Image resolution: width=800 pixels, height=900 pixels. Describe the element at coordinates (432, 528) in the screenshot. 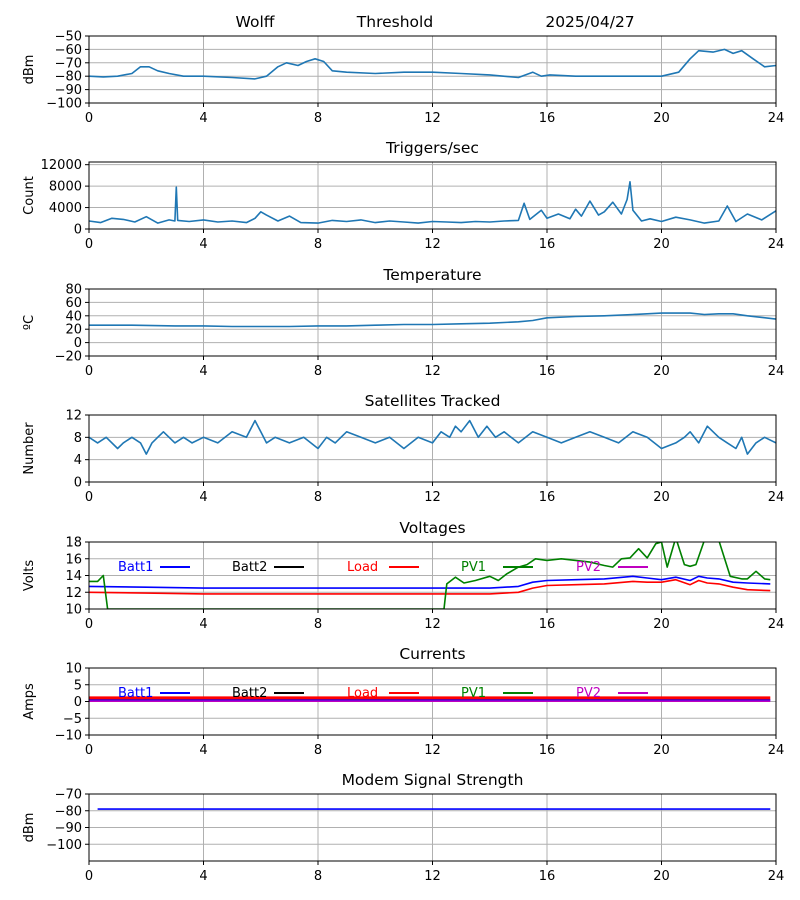

I see `chart-title: Voltages` at that location.